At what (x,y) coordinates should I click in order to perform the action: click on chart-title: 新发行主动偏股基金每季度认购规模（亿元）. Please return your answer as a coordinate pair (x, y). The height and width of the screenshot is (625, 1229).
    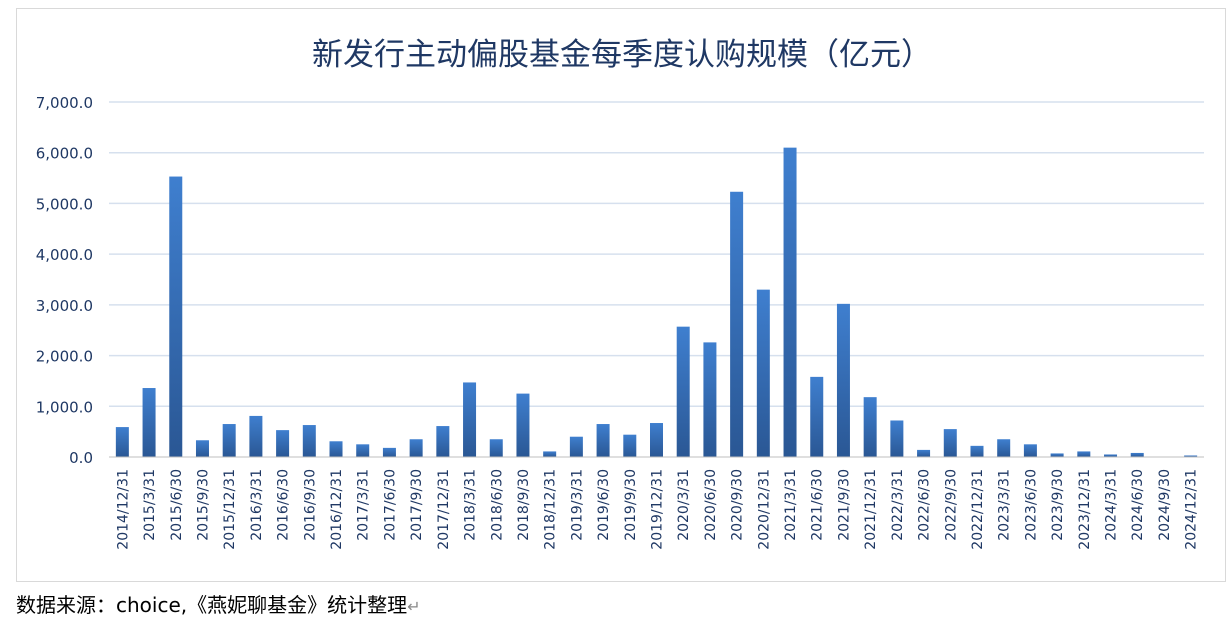
    Looking at the image, I should click on (622, 55).